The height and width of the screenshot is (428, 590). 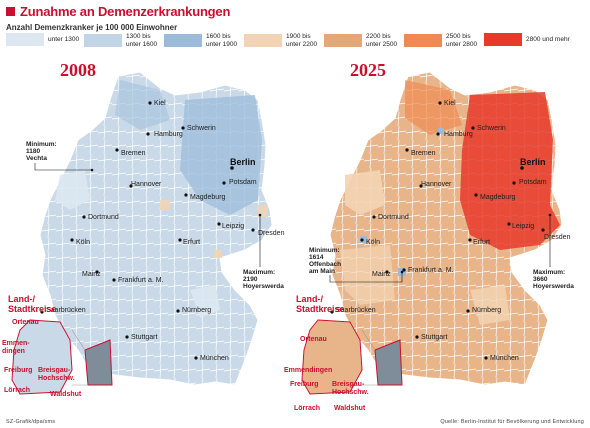 I want to click on east-region-2025, so click(x=510, y=171).